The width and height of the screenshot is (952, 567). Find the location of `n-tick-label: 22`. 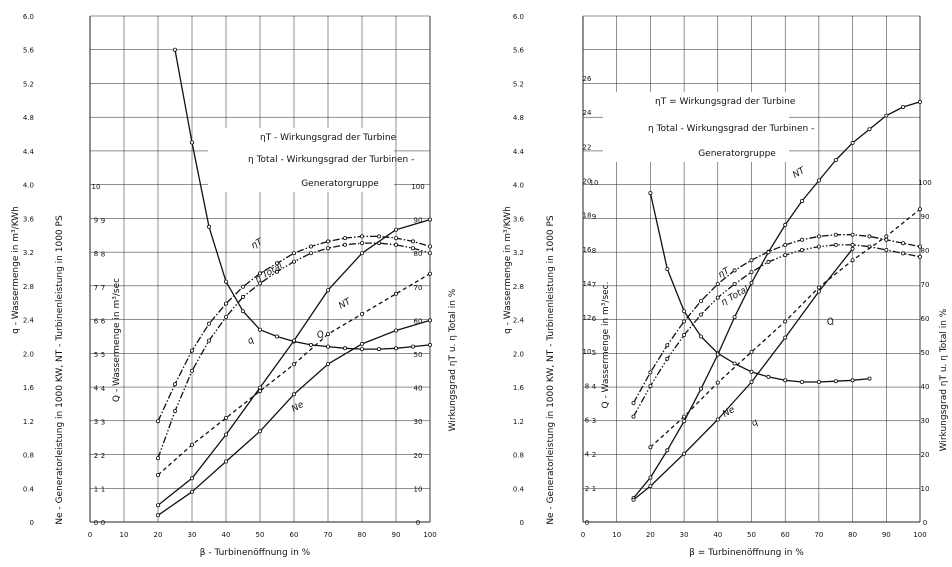

n-tick-label: 22 is located at coordinates (587, 147).